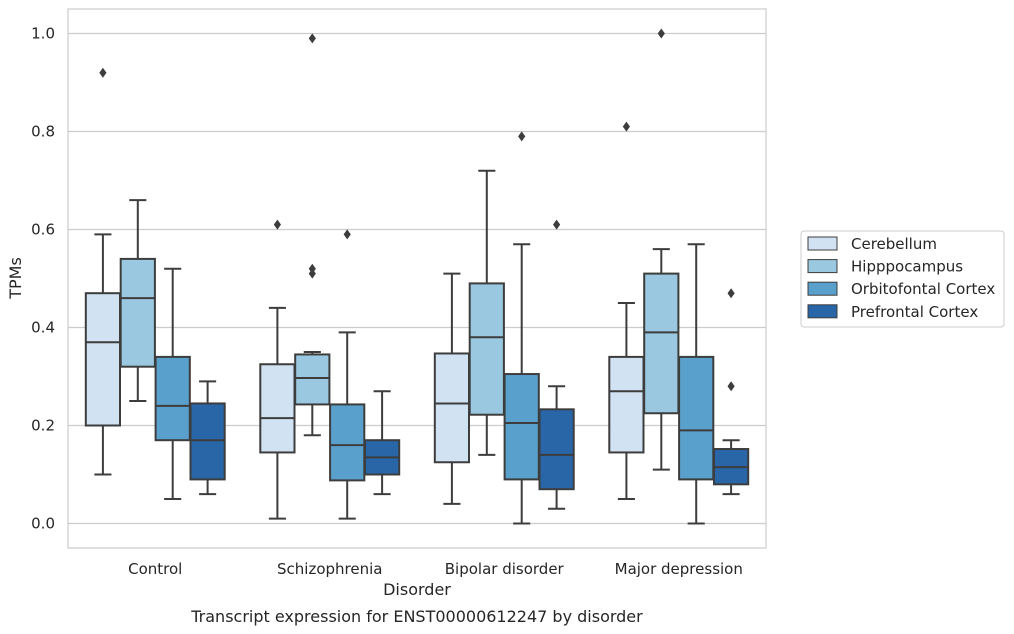  I want to click on y-axis-title: TPMs, so click(15, 278).